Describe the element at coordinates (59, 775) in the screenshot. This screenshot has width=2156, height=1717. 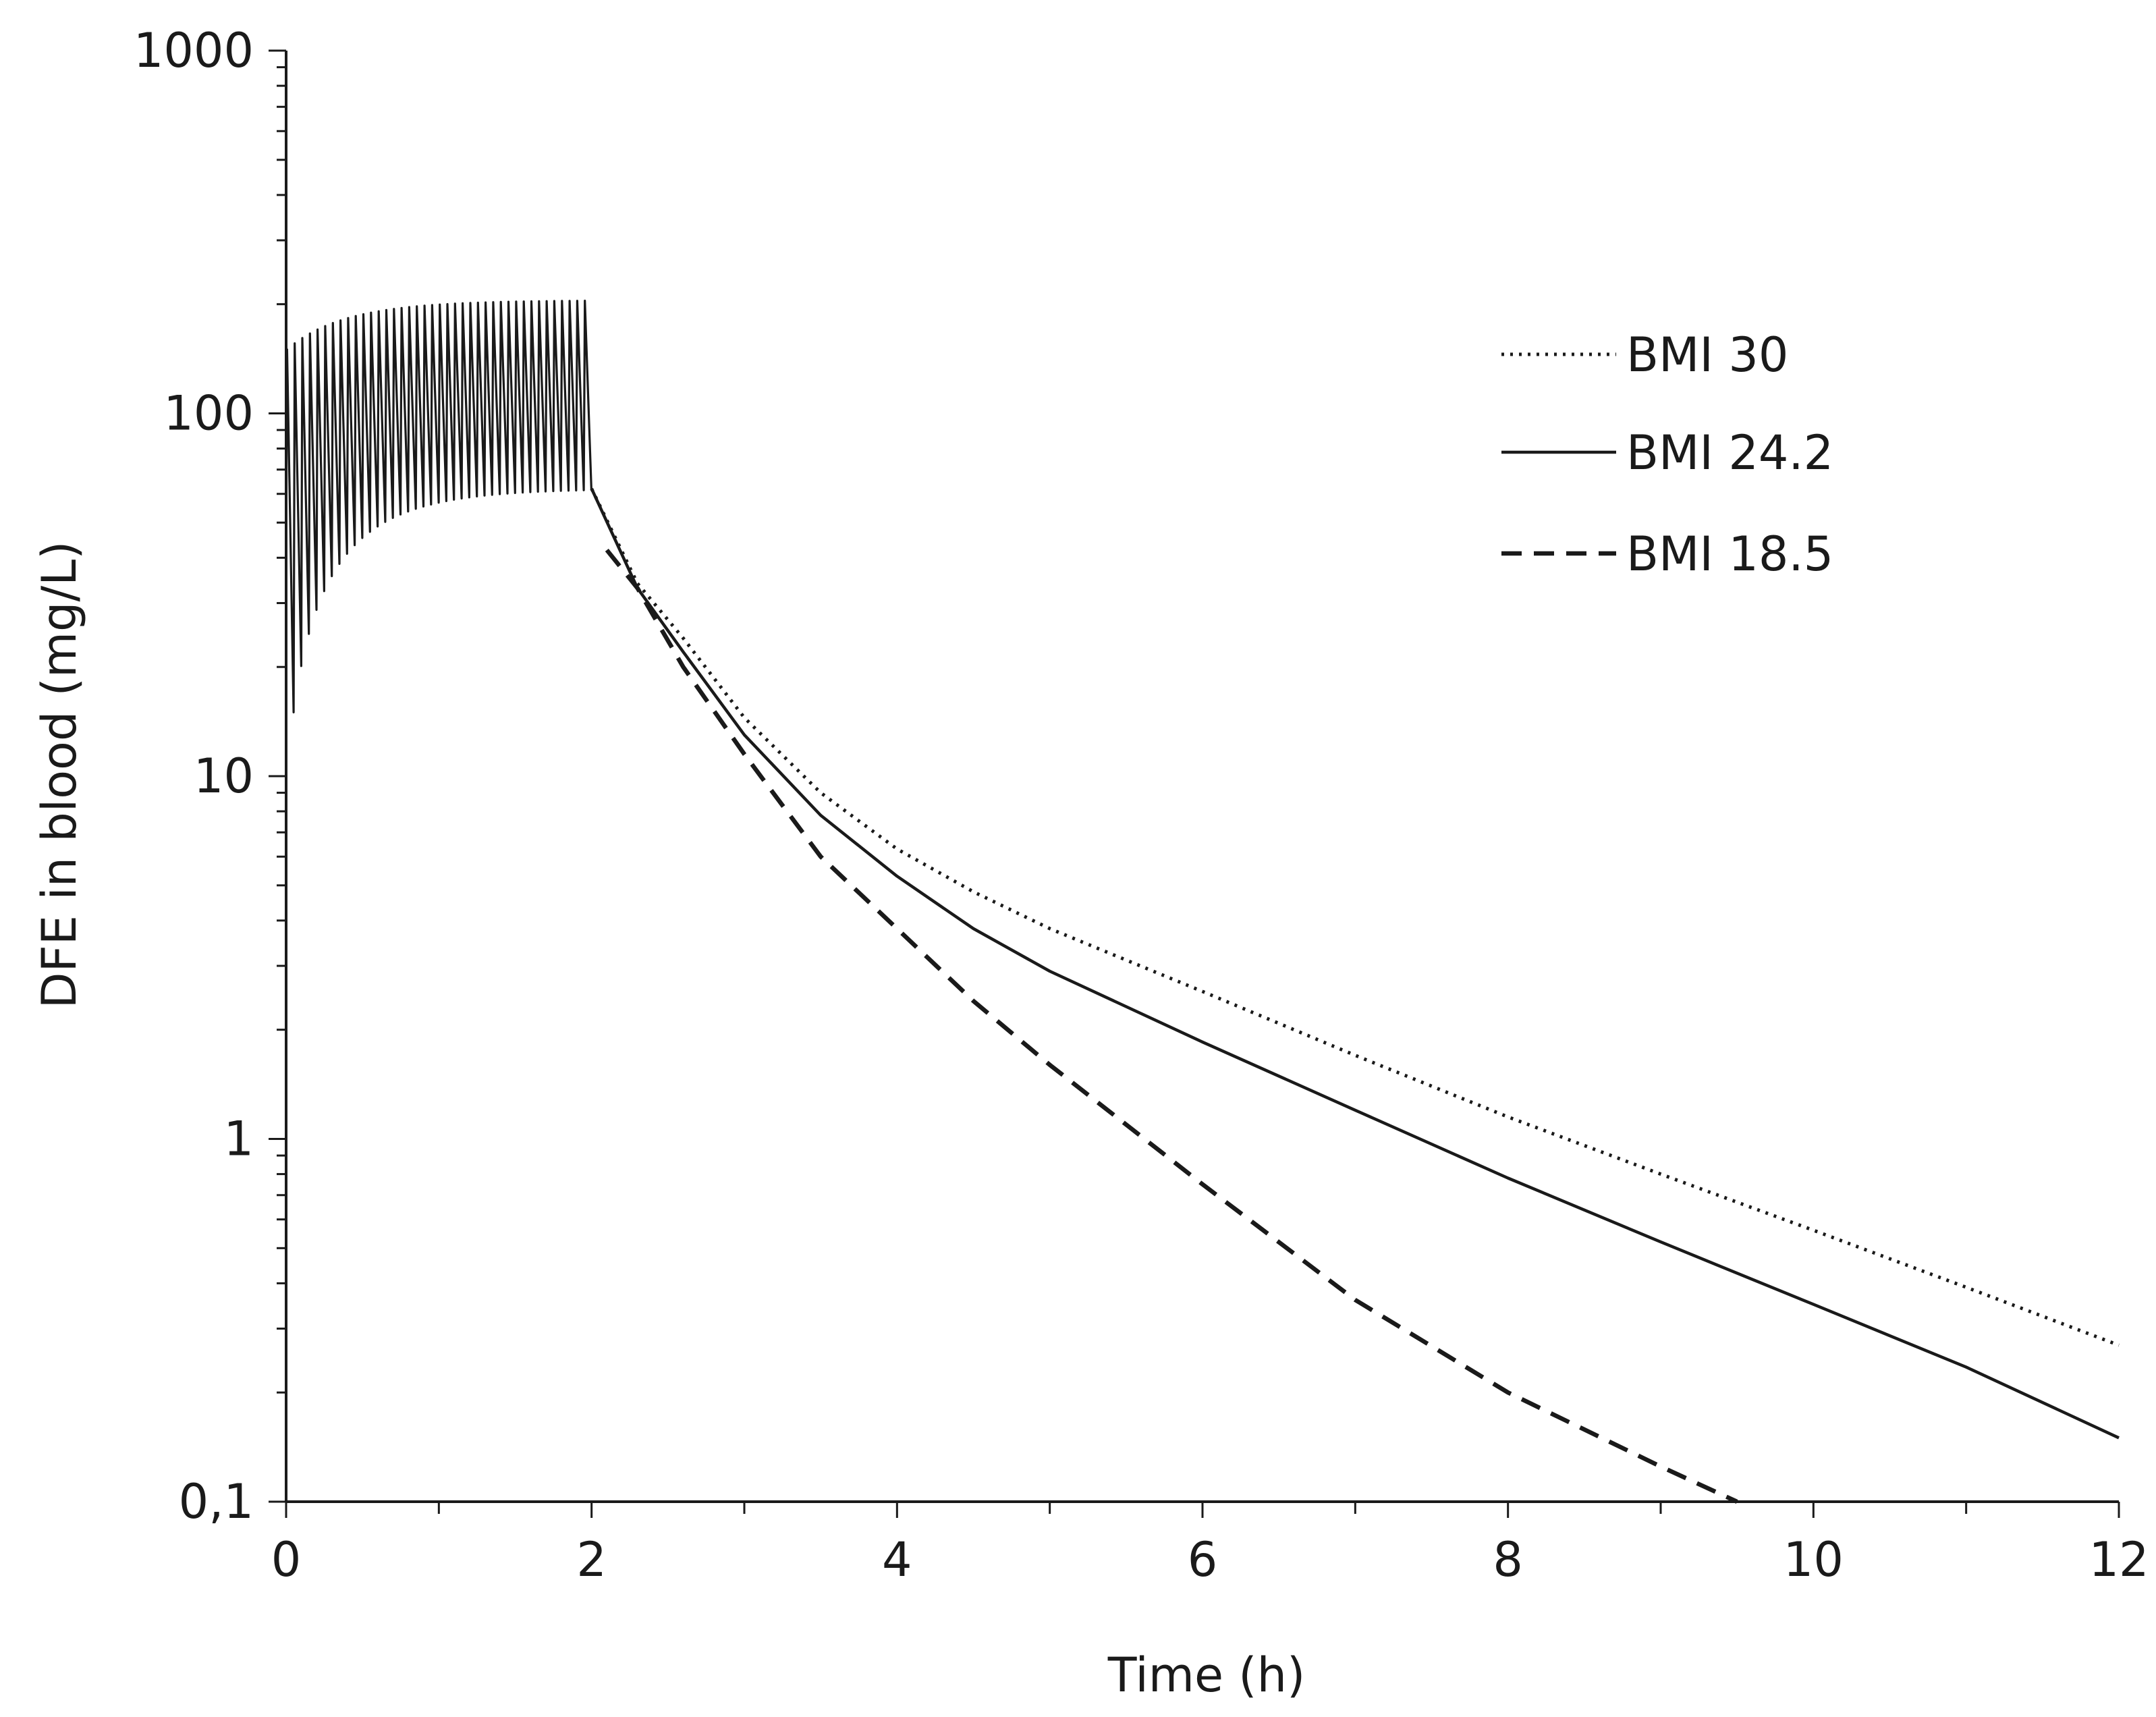
I see `y-axis-title: DFE in blood (mg/L)` at that location.